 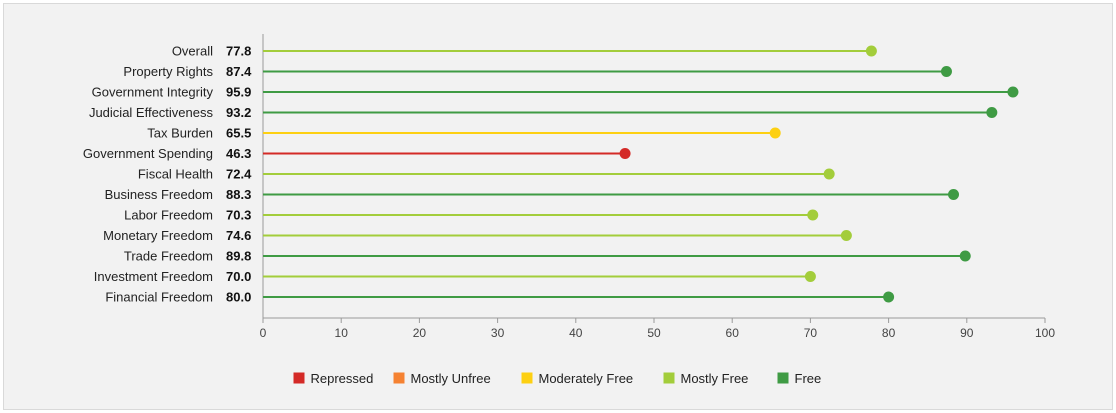 What do you see at coordinates (576, 333) in the screenshot?
I see `x-tick-label: 40` at bounding box center [576, 333].